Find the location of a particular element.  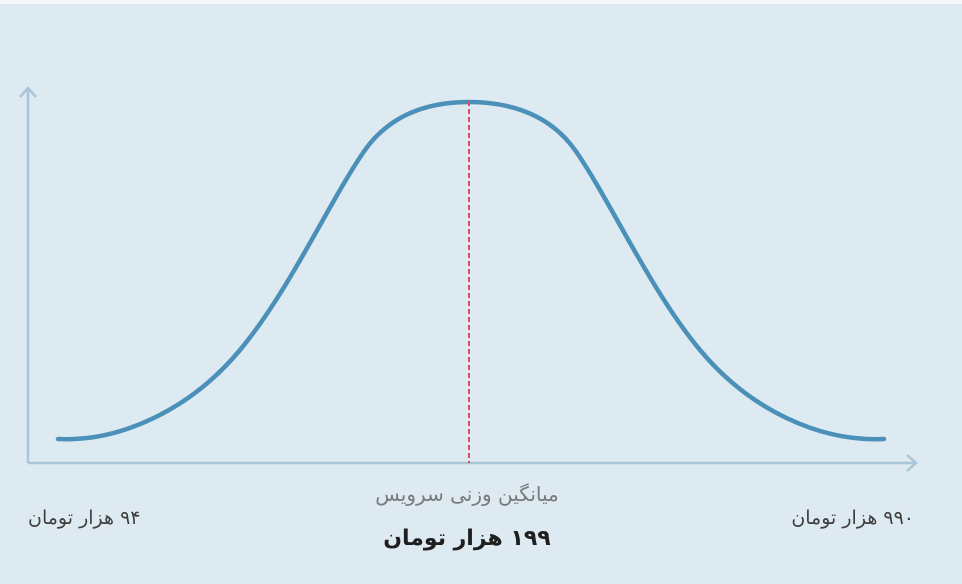

top-strip is located at coordinates (481, 2).